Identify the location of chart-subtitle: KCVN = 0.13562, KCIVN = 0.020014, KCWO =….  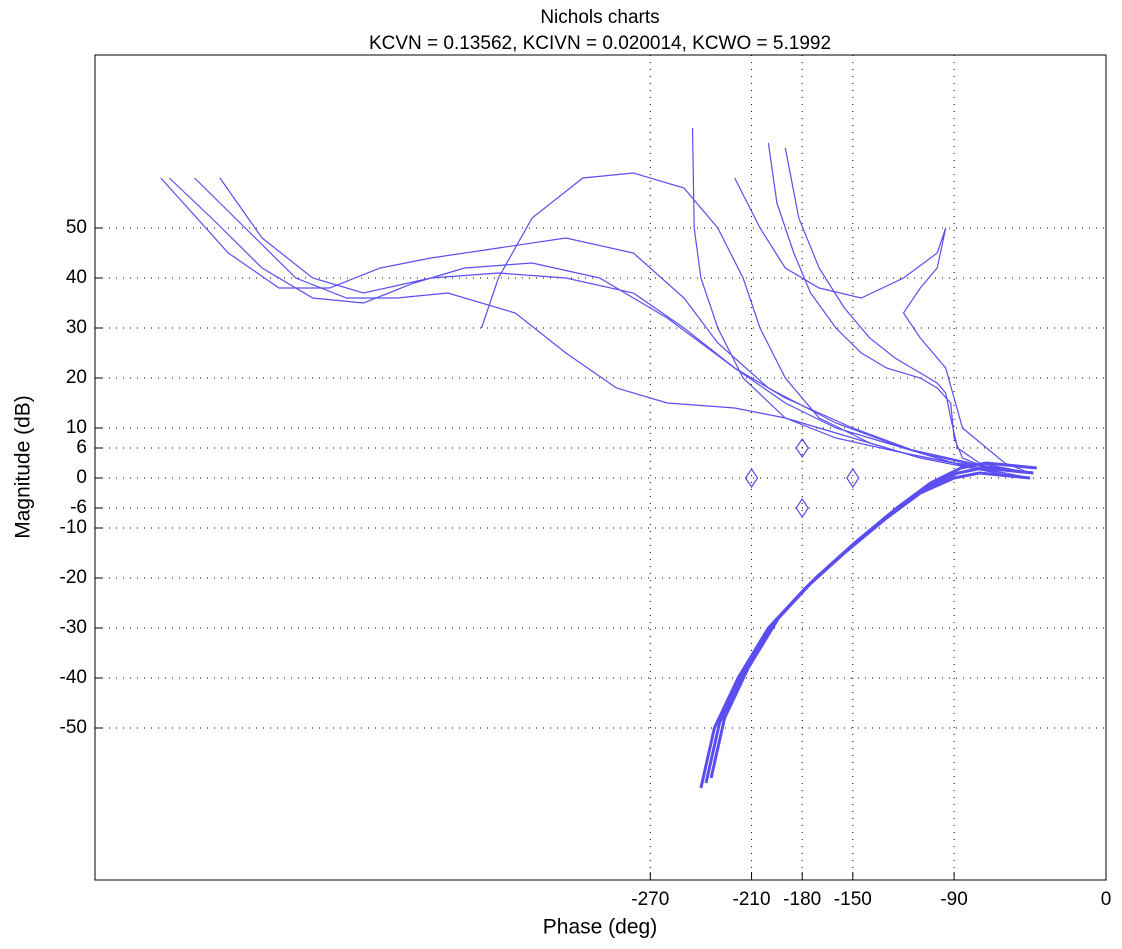
(600, 43).